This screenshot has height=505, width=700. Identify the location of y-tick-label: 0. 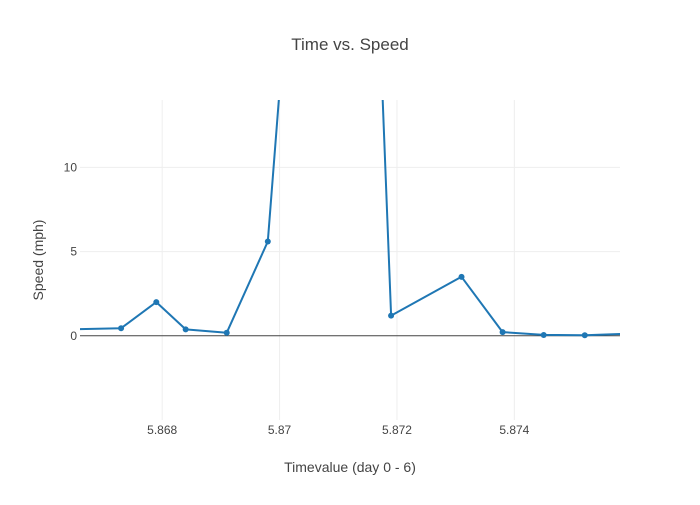
(73, 336).